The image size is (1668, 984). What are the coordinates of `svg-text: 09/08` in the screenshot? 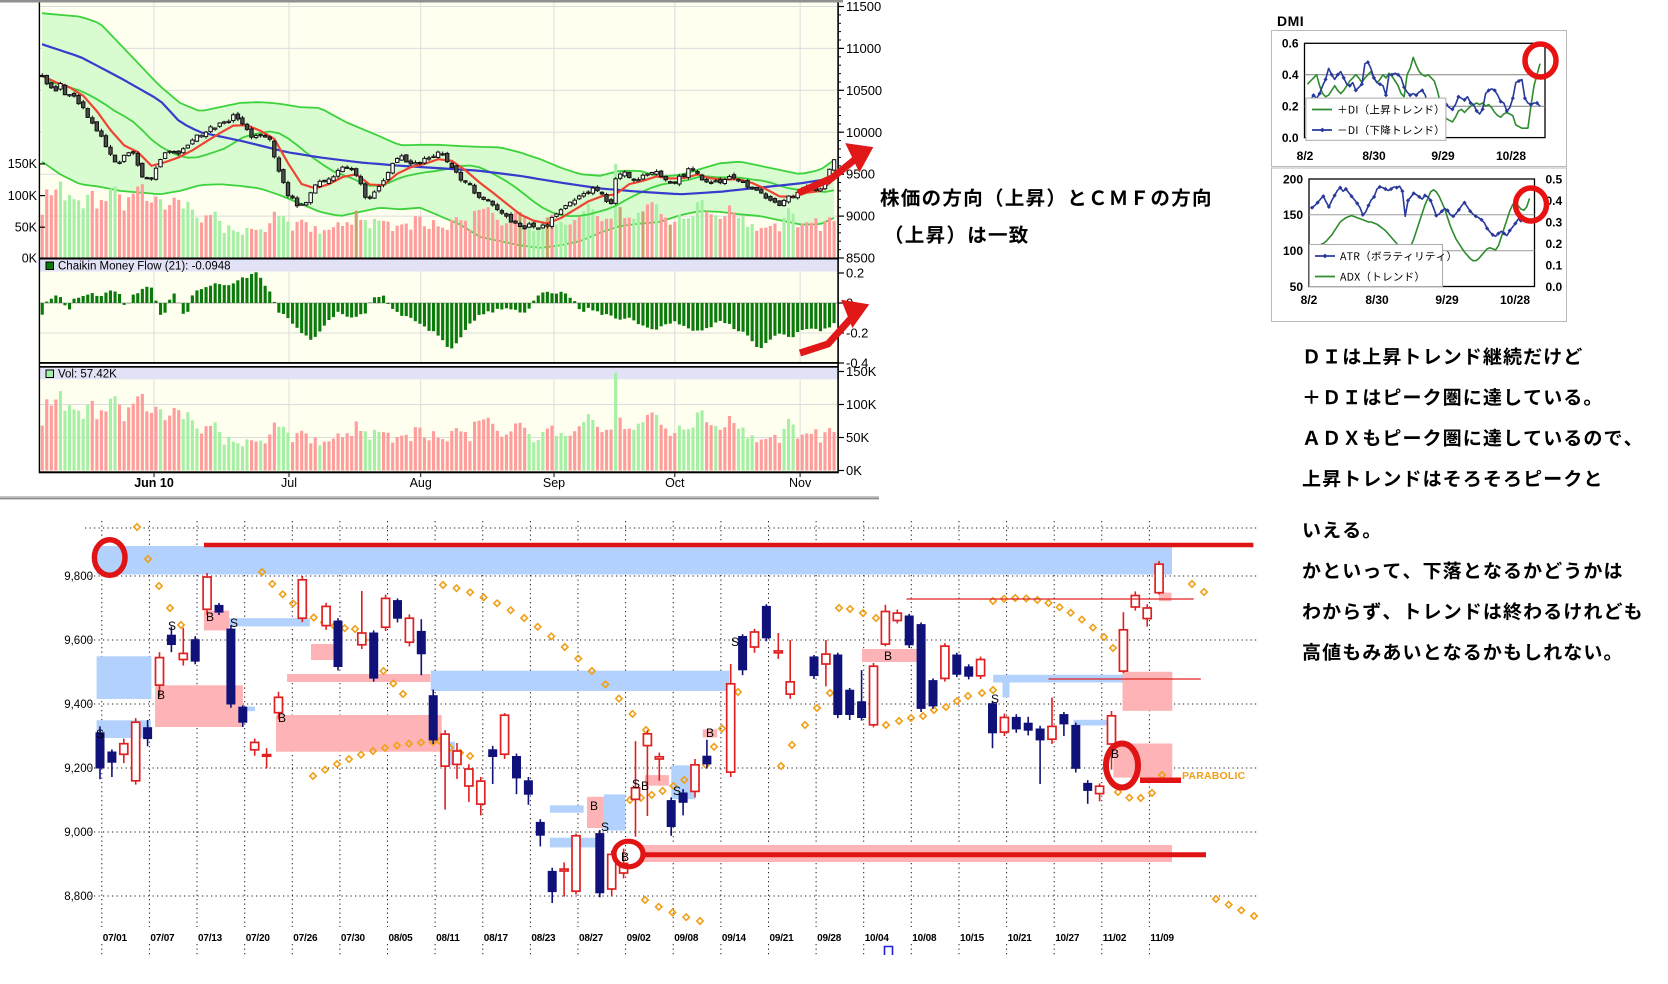 It's located at (686, 938).